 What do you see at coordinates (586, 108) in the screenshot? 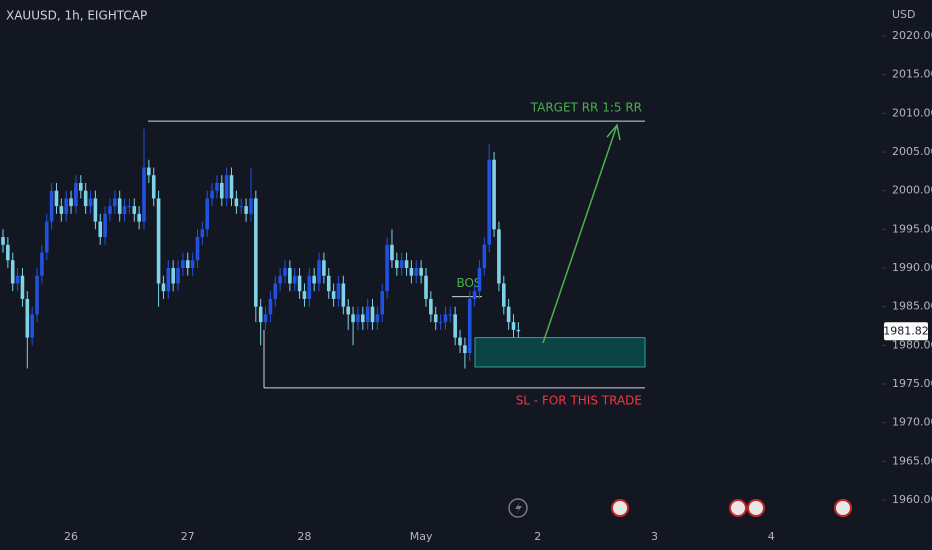
I see `target-label: TARGET RR 1:5 RR` at bounding box center [586, 108].